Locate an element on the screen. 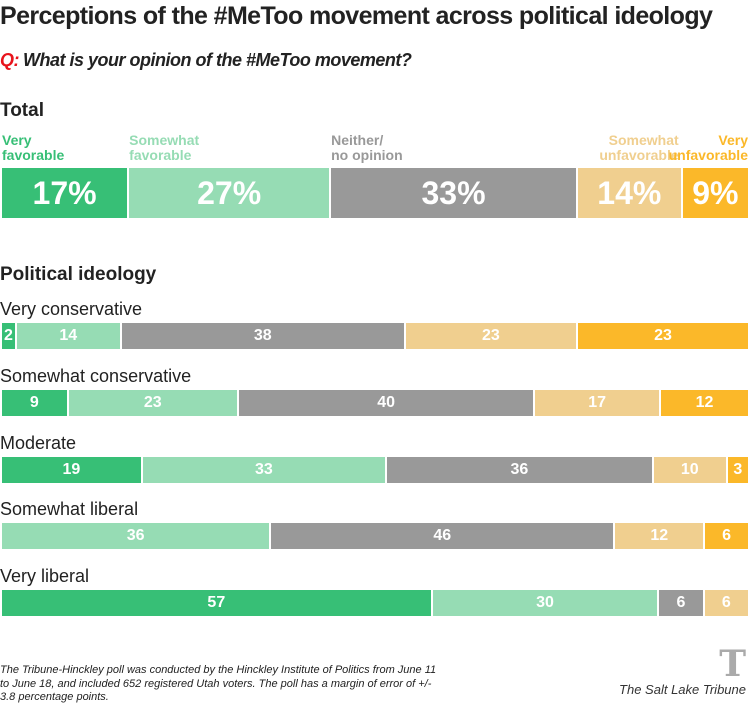 The image size is (750, 705). data-label: 14 is located at coordinates (68, 335).